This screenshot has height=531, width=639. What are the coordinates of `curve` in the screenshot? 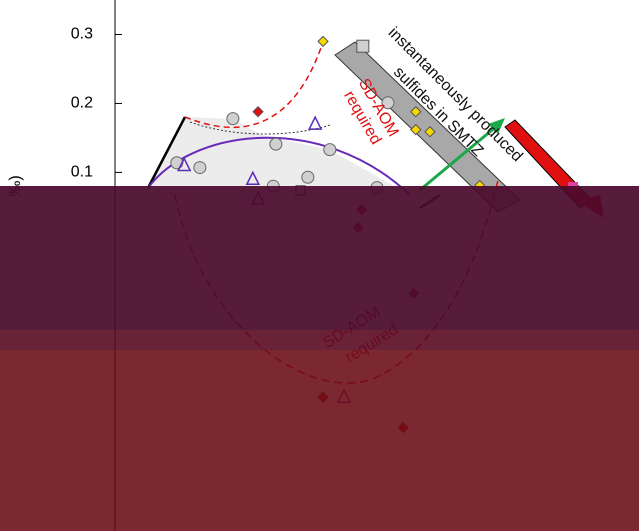 It's located at (279, 166).